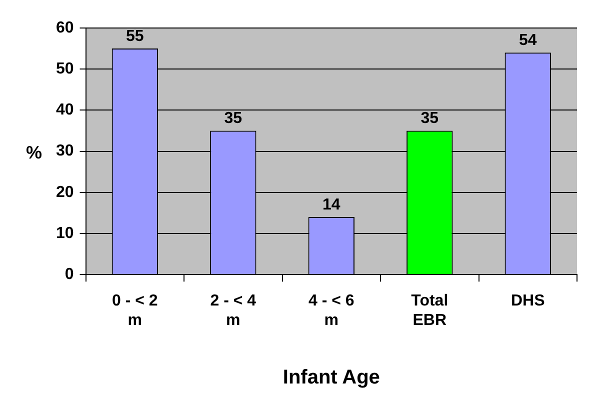 This screenshot has height=404, width=605. I want to click on x-tick-label: 2 - < 4 m, so click(233, 310).